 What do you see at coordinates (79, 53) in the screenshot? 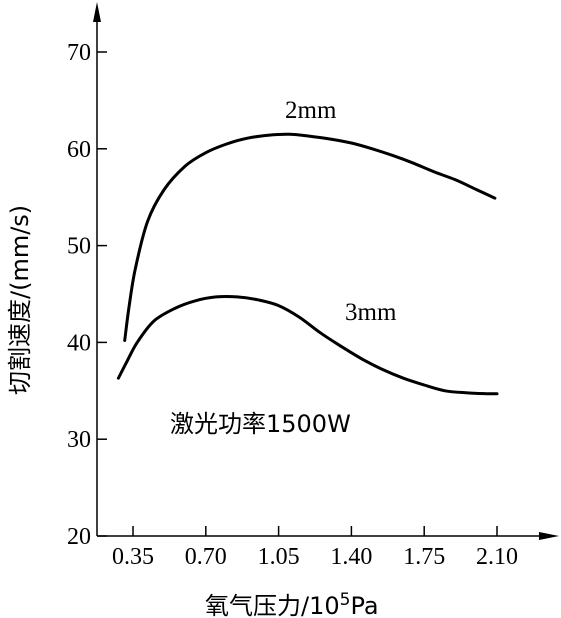
I see `y-tick-label: 70` at bounding box center [79, 53].